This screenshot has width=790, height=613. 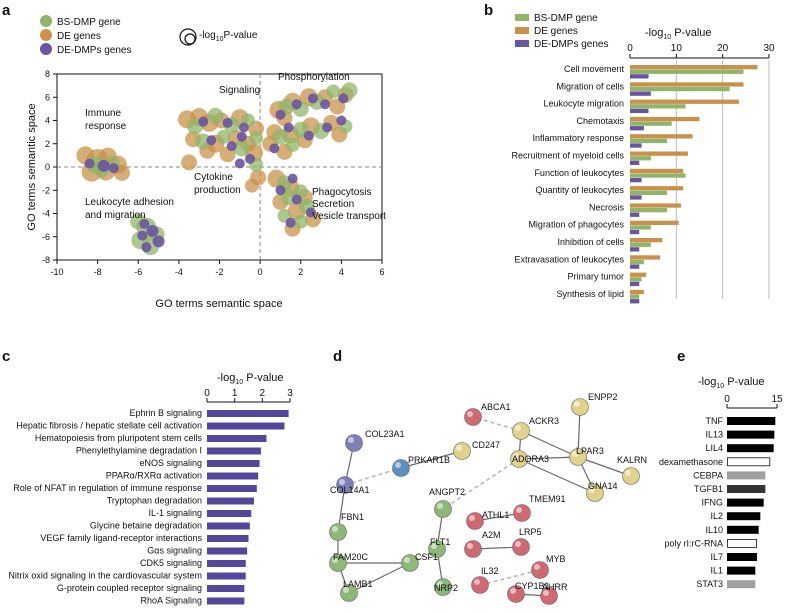 What do you see at coordinates (522, 17) in the screenshot?
I see `legend-b-swatch-bs` at bounding box center [522, 17].